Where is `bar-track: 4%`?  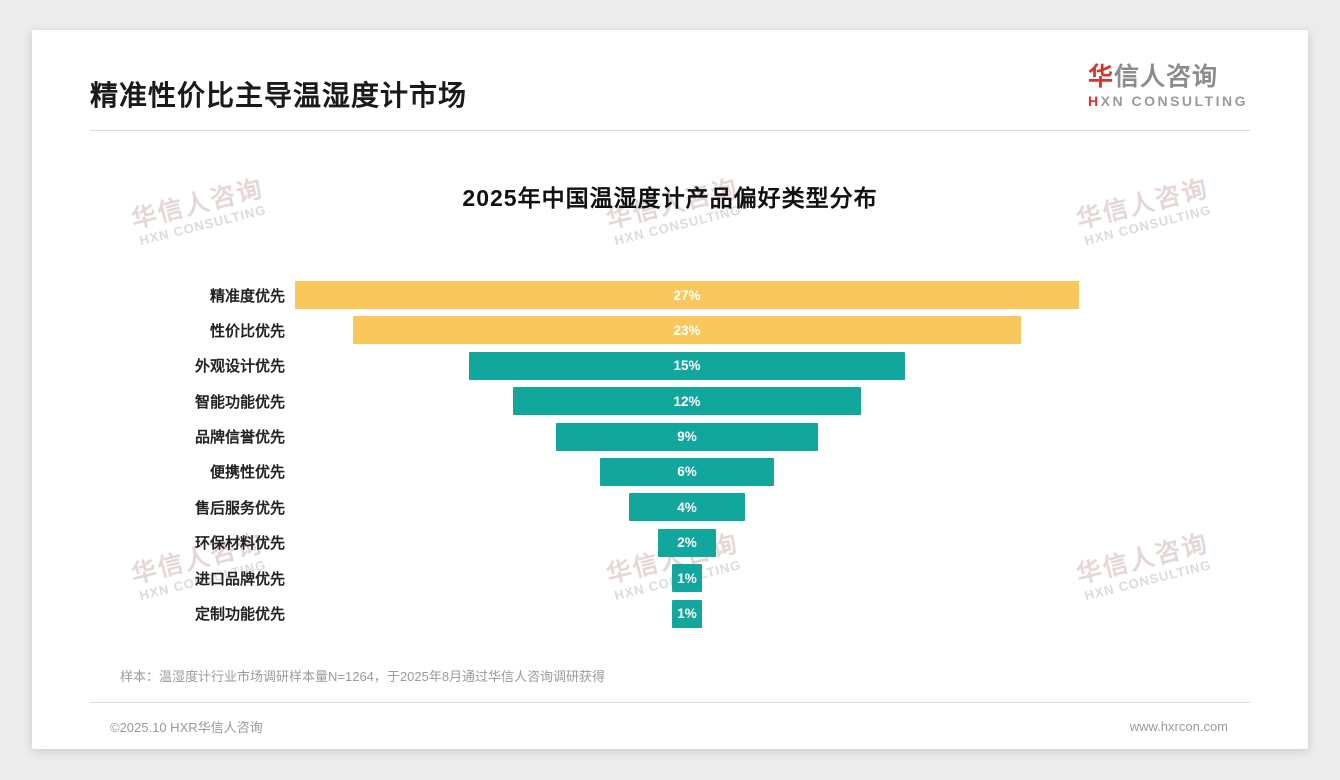 bar-track: 4% is located at coordinates (687, 507).